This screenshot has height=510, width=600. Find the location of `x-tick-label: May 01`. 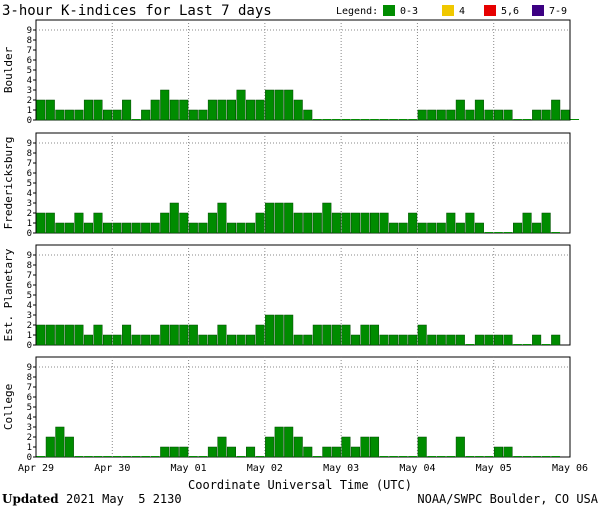

x-tick-label: May 01 is located at coordinates (189, 468).